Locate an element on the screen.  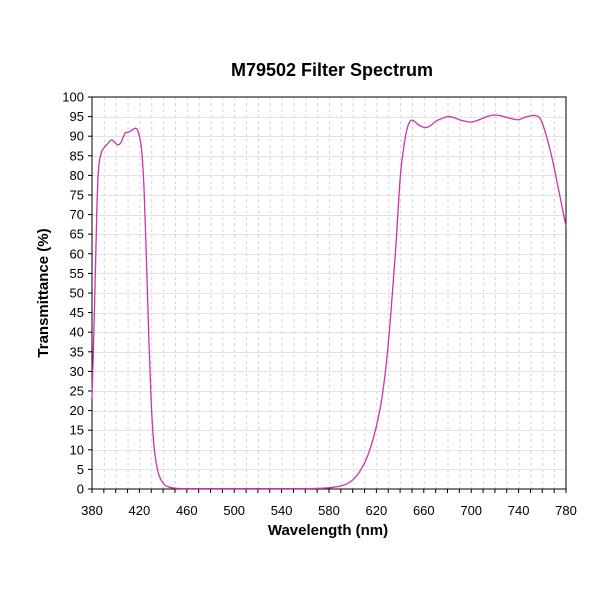
y-tick-label: 15 is located at coordinates (77, 430).